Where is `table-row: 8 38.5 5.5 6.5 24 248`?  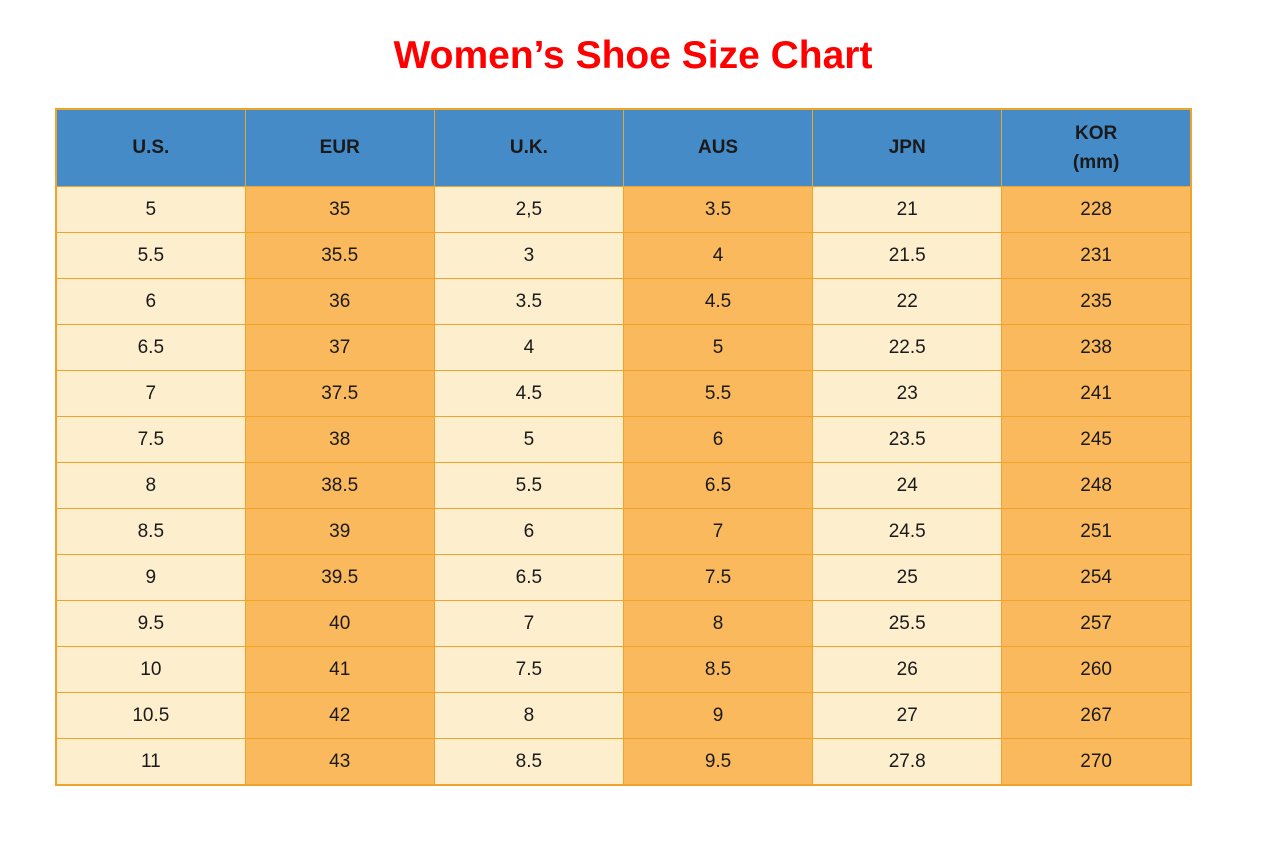
table-row: 8 38.5 5.5 6.5 24 248 is located at coordinates (623, 485).